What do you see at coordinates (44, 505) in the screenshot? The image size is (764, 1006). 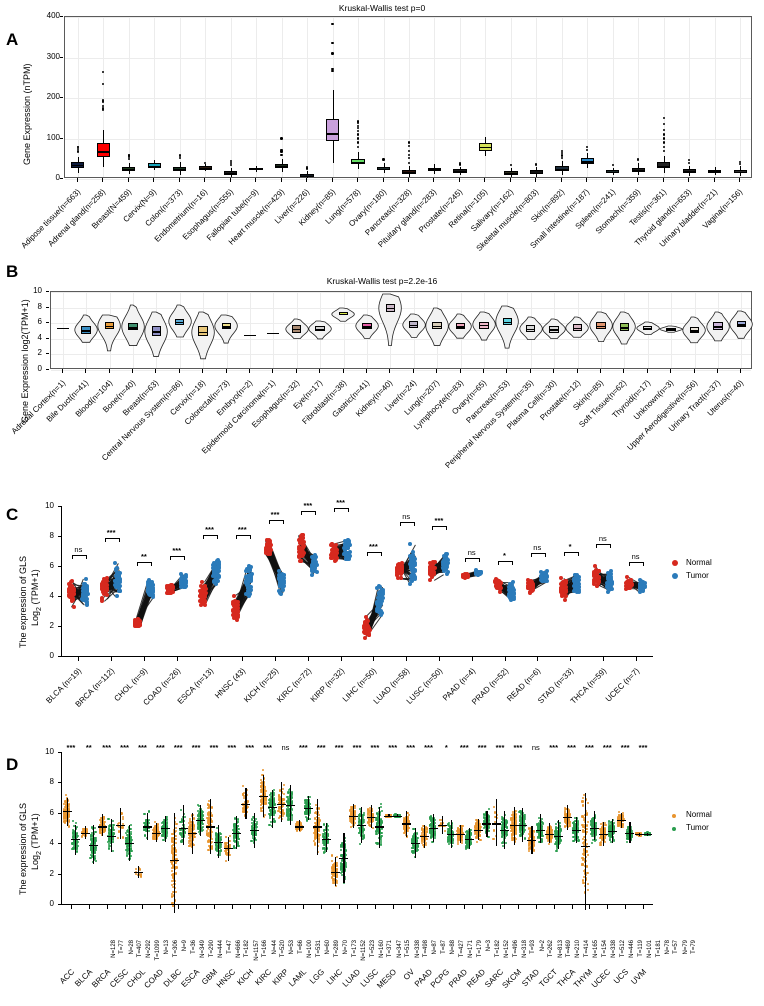 I see `y-tick-label: 10` at bounding box center [44, 505].